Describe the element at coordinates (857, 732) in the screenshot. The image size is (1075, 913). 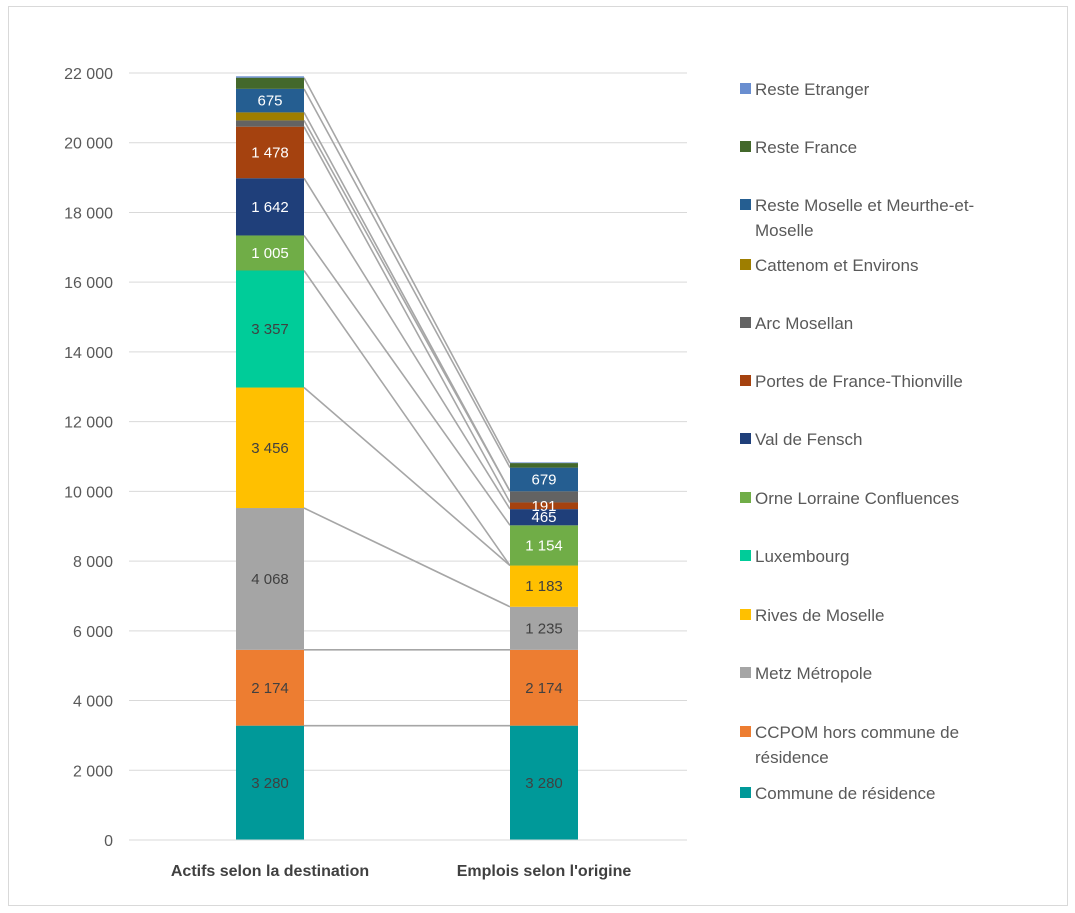
I see `legend-label: CCPOM hors commune de` at that location.